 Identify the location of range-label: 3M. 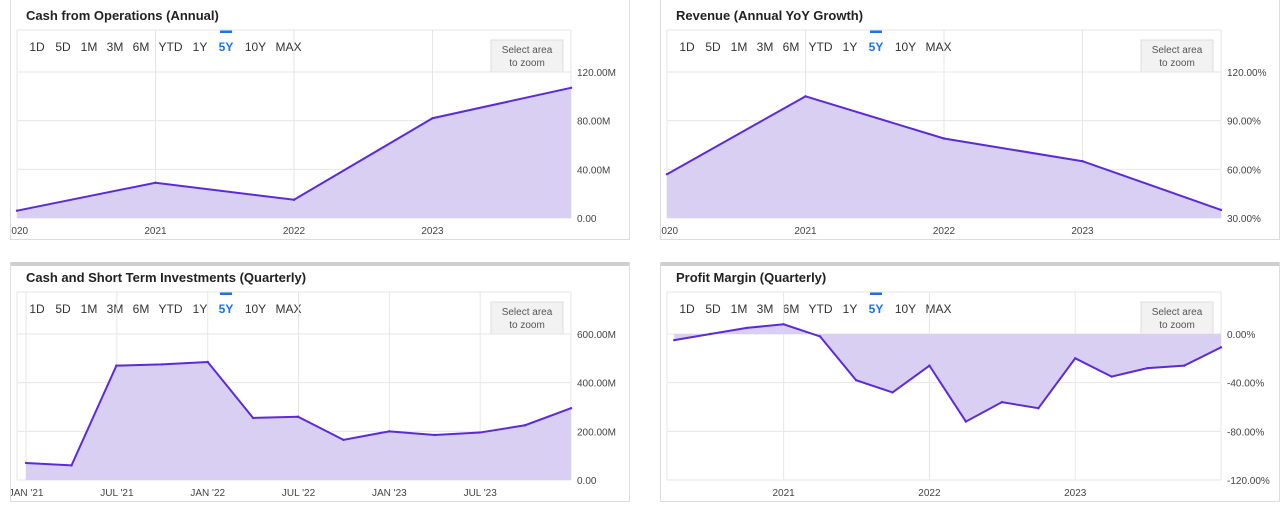
(765, 47).